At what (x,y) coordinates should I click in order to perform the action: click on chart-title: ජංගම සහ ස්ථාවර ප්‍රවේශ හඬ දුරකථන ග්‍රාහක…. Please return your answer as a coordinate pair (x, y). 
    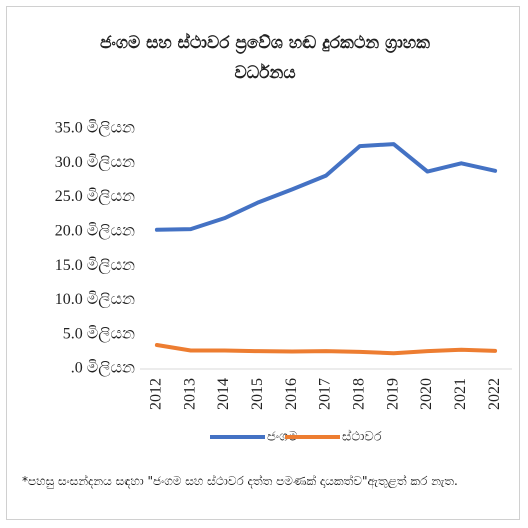
    Looking at the image, I should click on (265, 58).